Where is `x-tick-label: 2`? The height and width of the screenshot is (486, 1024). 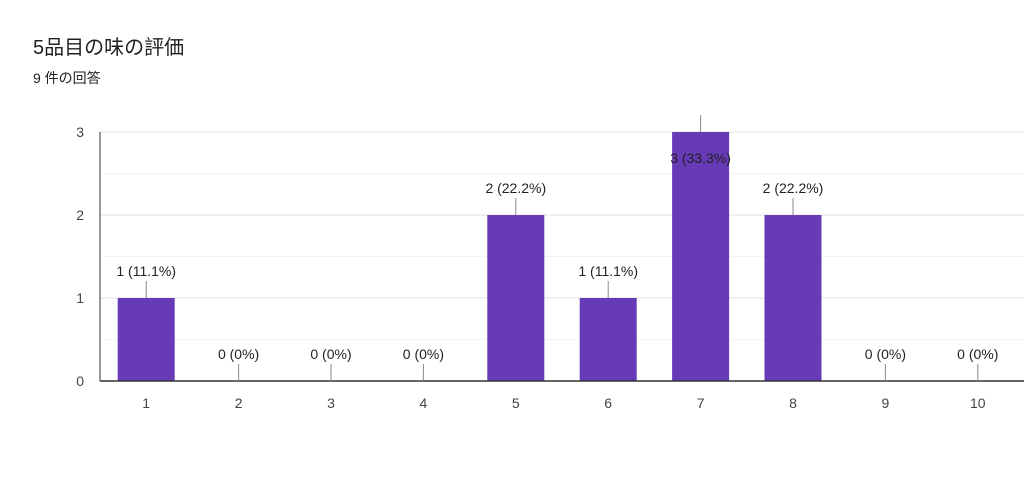 x-tick-label: 2 is located at coordinates (239, 403).